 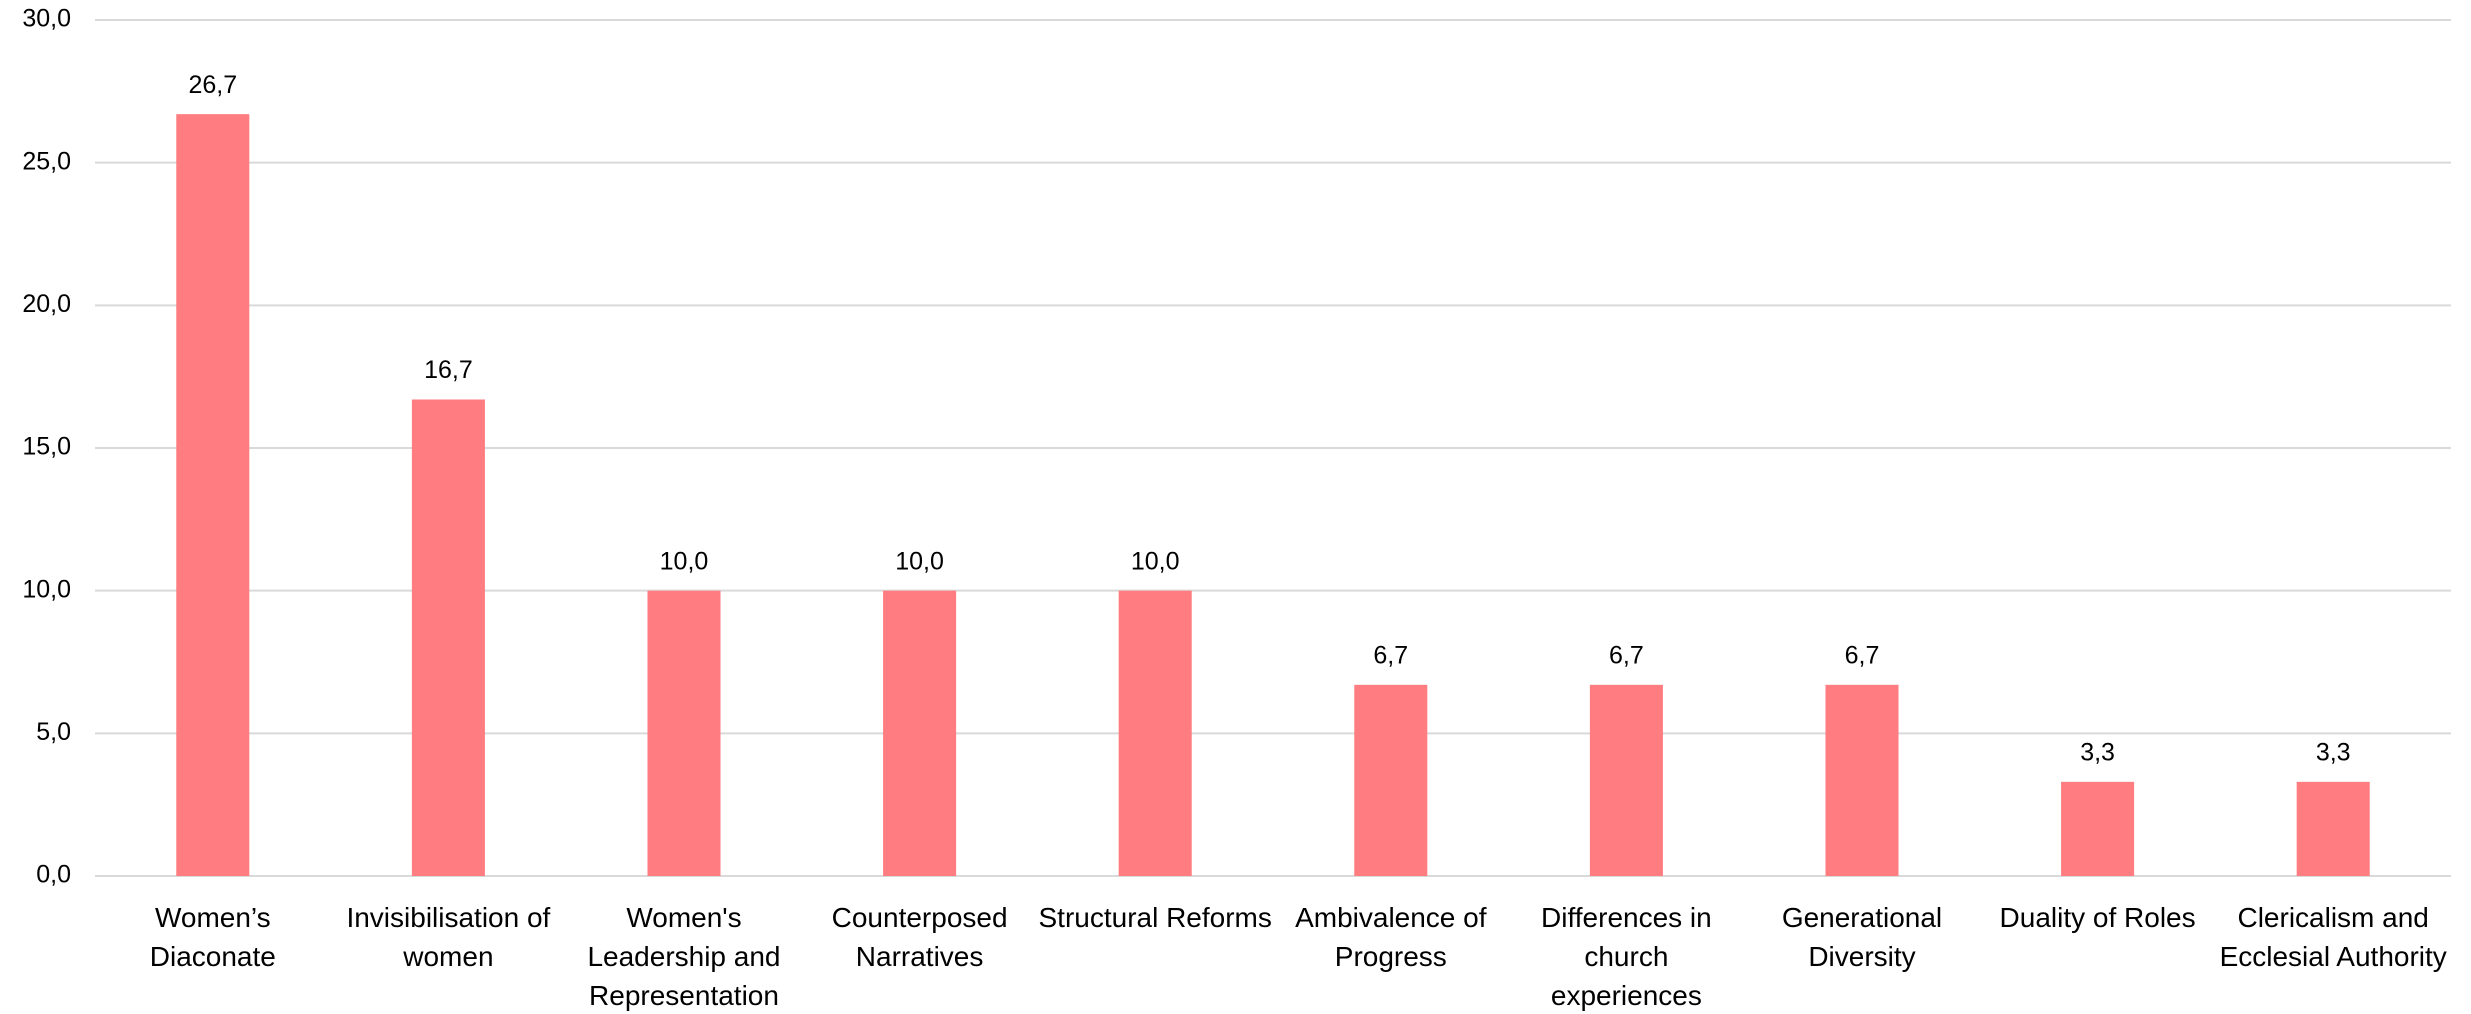 What do you see at coordinates (46, 304) in the screenshot?
I see `y-tick-label: 20,0` at bounding box center [46, 304].